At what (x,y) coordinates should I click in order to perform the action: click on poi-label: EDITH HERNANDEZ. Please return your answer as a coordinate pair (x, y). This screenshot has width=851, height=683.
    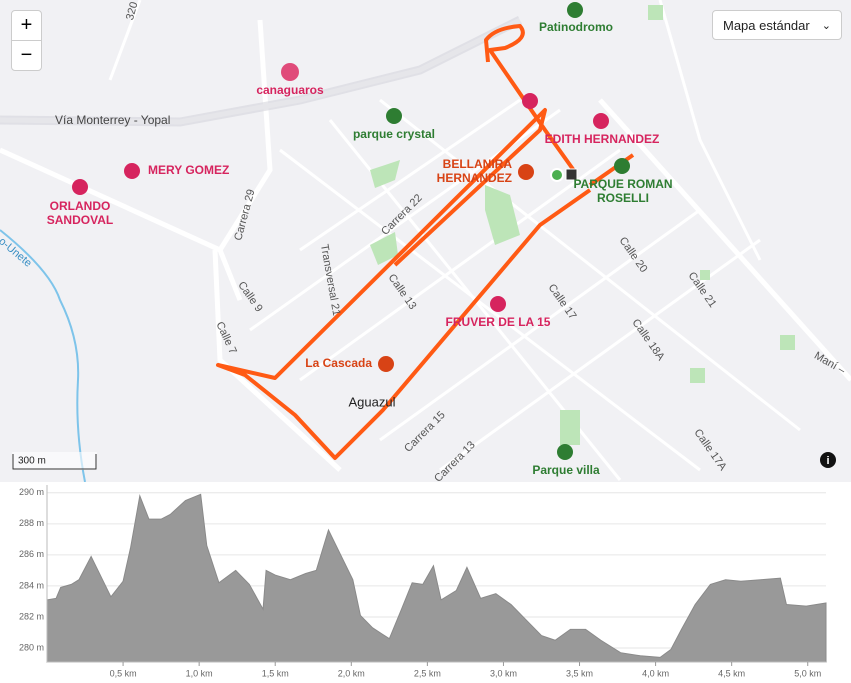
    Looking at the image, I should click on (602, 139).